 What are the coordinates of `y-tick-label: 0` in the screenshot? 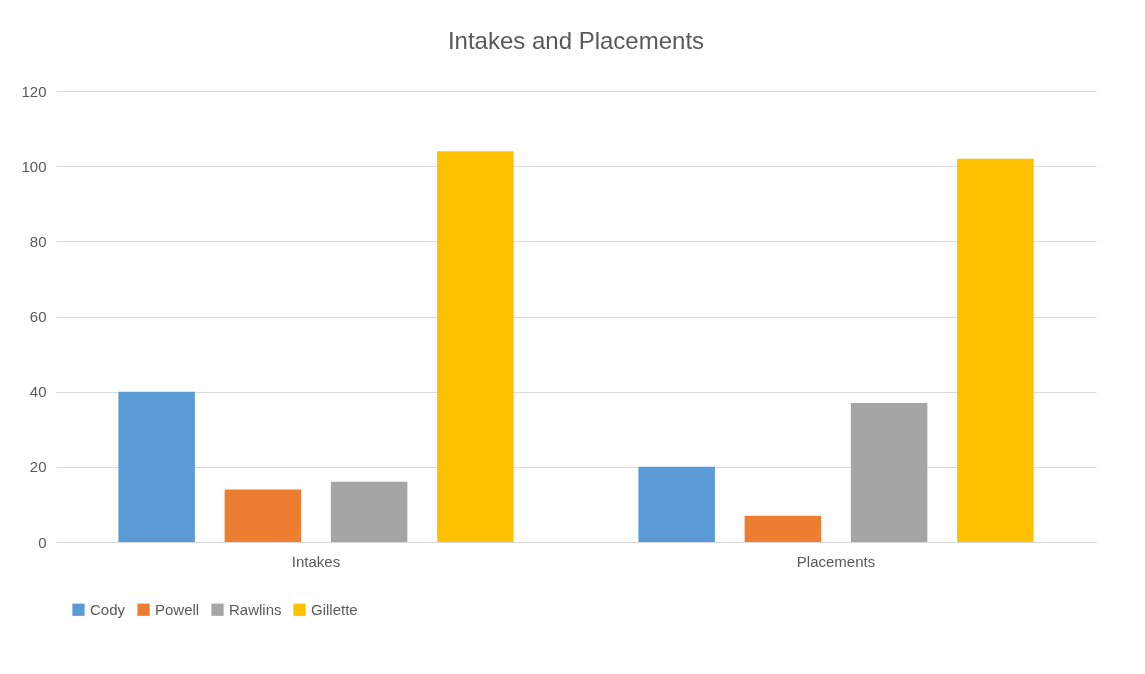 It's located at (42, 542).